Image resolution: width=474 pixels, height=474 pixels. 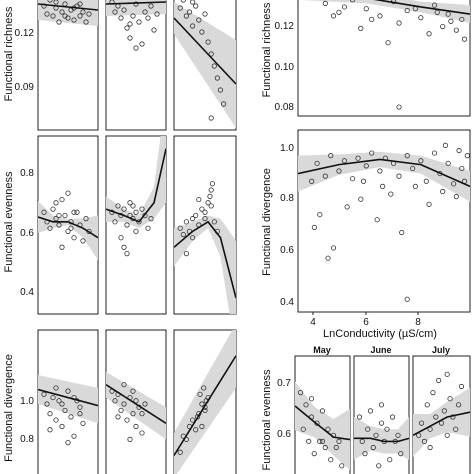 What do you see at coordinates (380, 334) in the screenshot?
I see `x-axis-label: LnConductivity (µS/cm)` at bounding box center [380, 334].